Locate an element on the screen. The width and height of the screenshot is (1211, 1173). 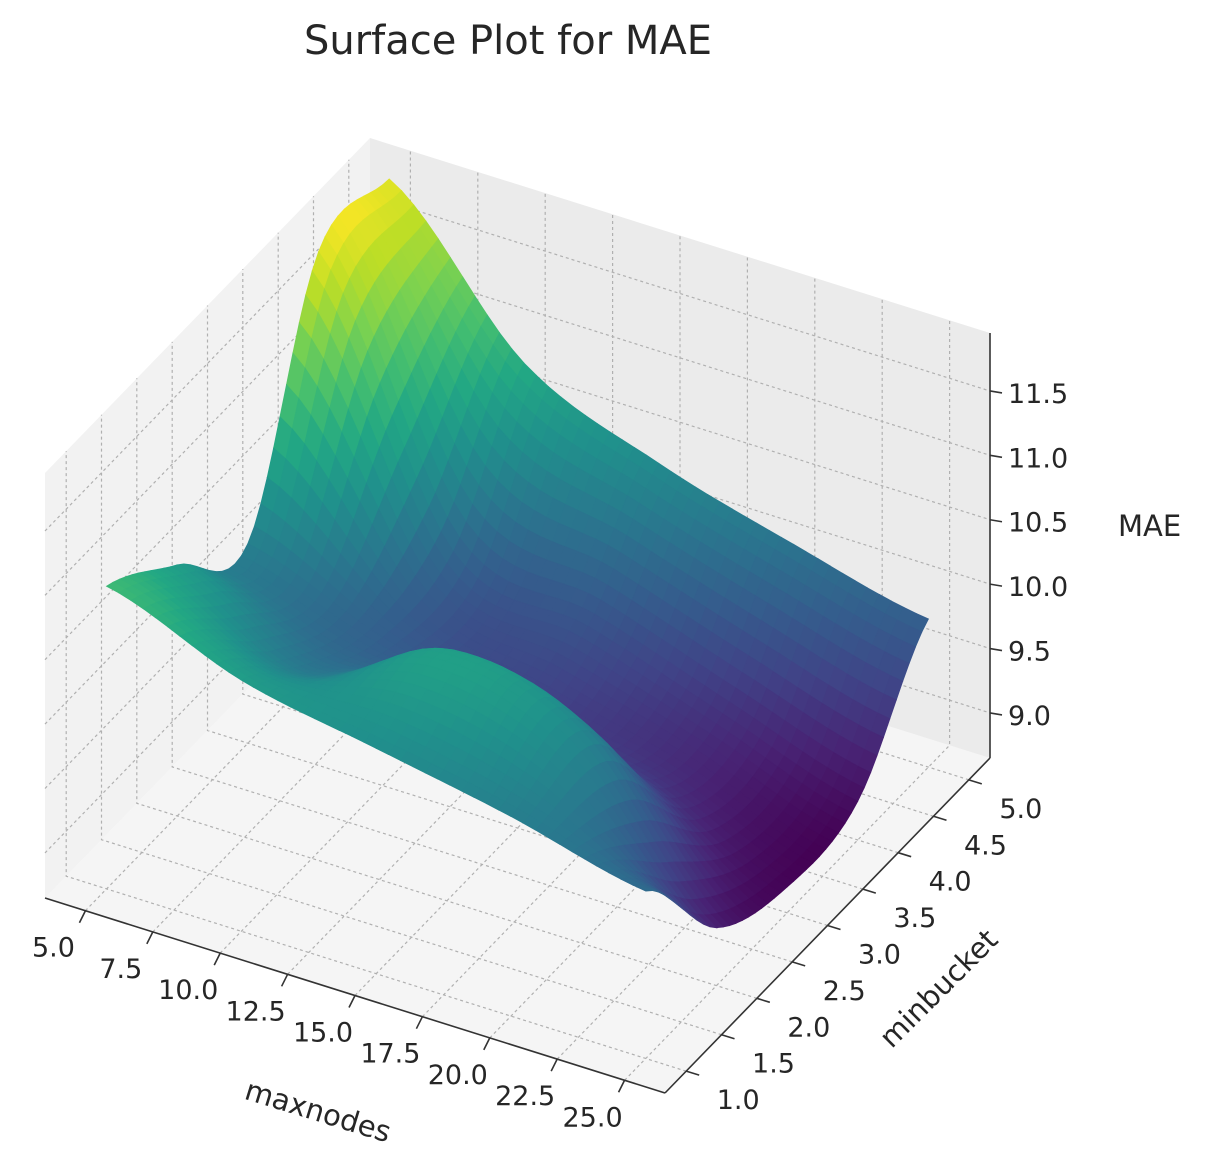
z-tick-label: 11.0 is located at coordinates (1038, 458).